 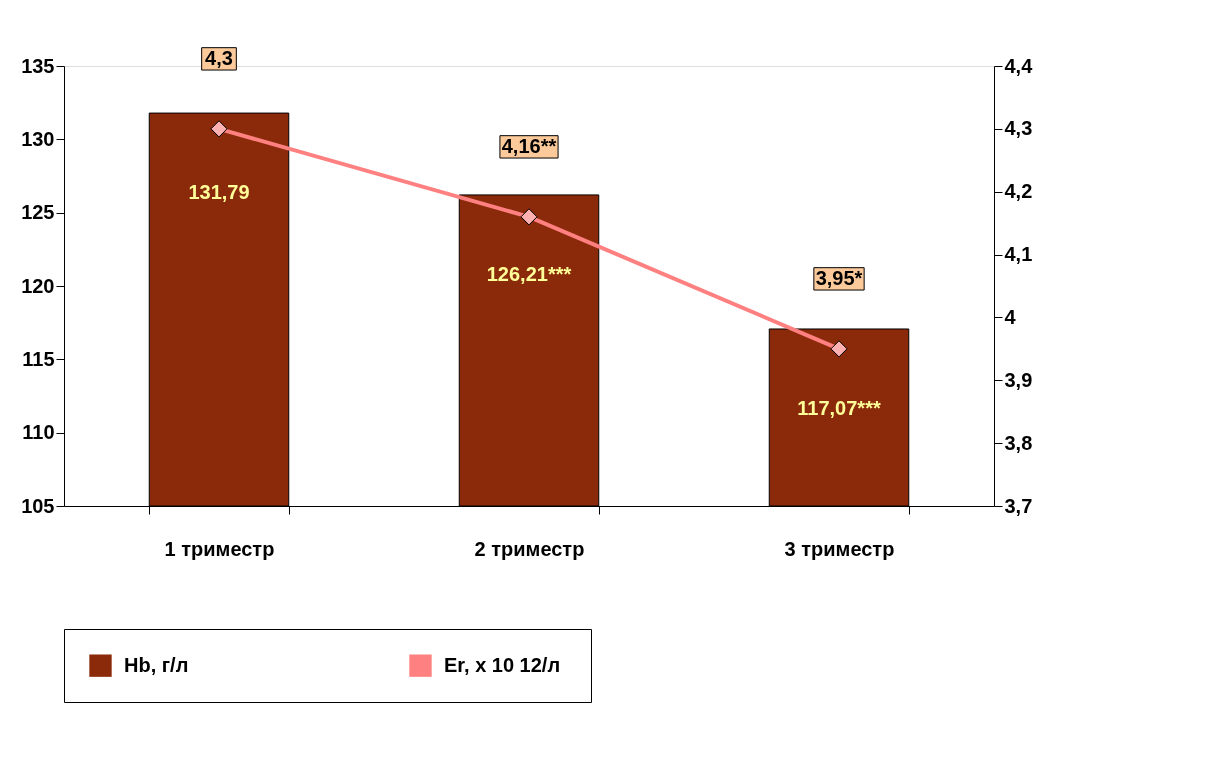 I want to click on legend-label: Er, x 10 12/л, so click(x=502, y=664).